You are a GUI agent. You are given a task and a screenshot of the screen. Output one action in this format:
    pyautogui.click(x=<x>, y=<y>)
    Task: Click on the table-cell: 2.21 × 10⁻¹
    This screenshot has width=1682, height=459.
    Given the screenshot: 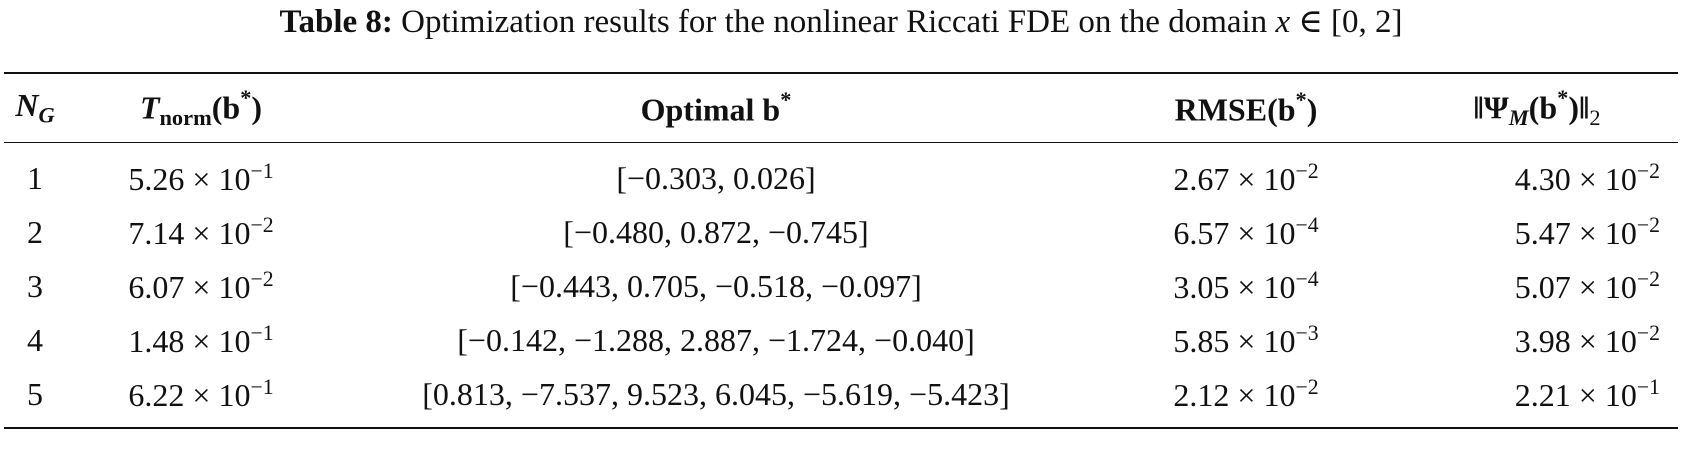 What is the action you would take?
    pyautogui.click(x=1537, y=397)
    